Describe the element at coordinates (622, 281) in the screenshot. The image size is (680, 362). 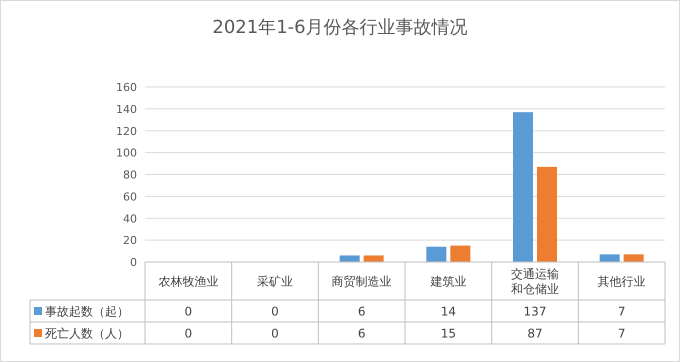
I see `x-tick-label: 其他行业` at that location.